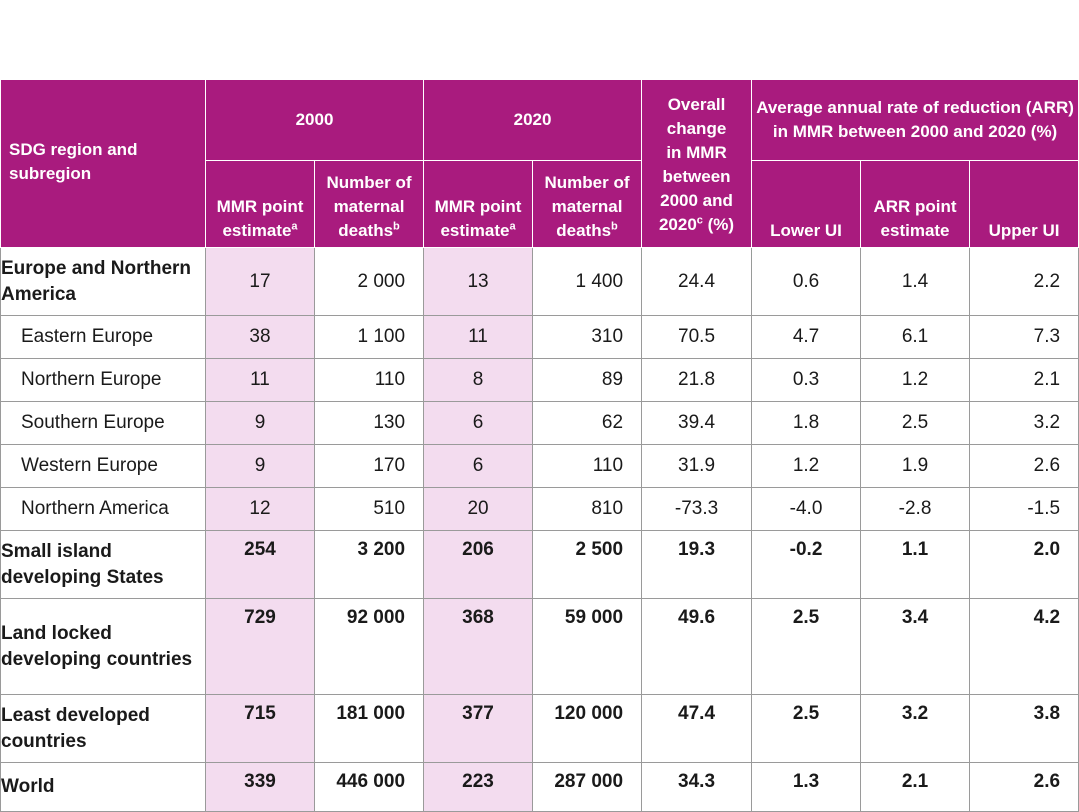 The width and height of the screenshot is (1079, 812). Describe the element at coordinates (1024, 281) in the screenshot. I see `cell-upper-ui: 2.2` at that location.